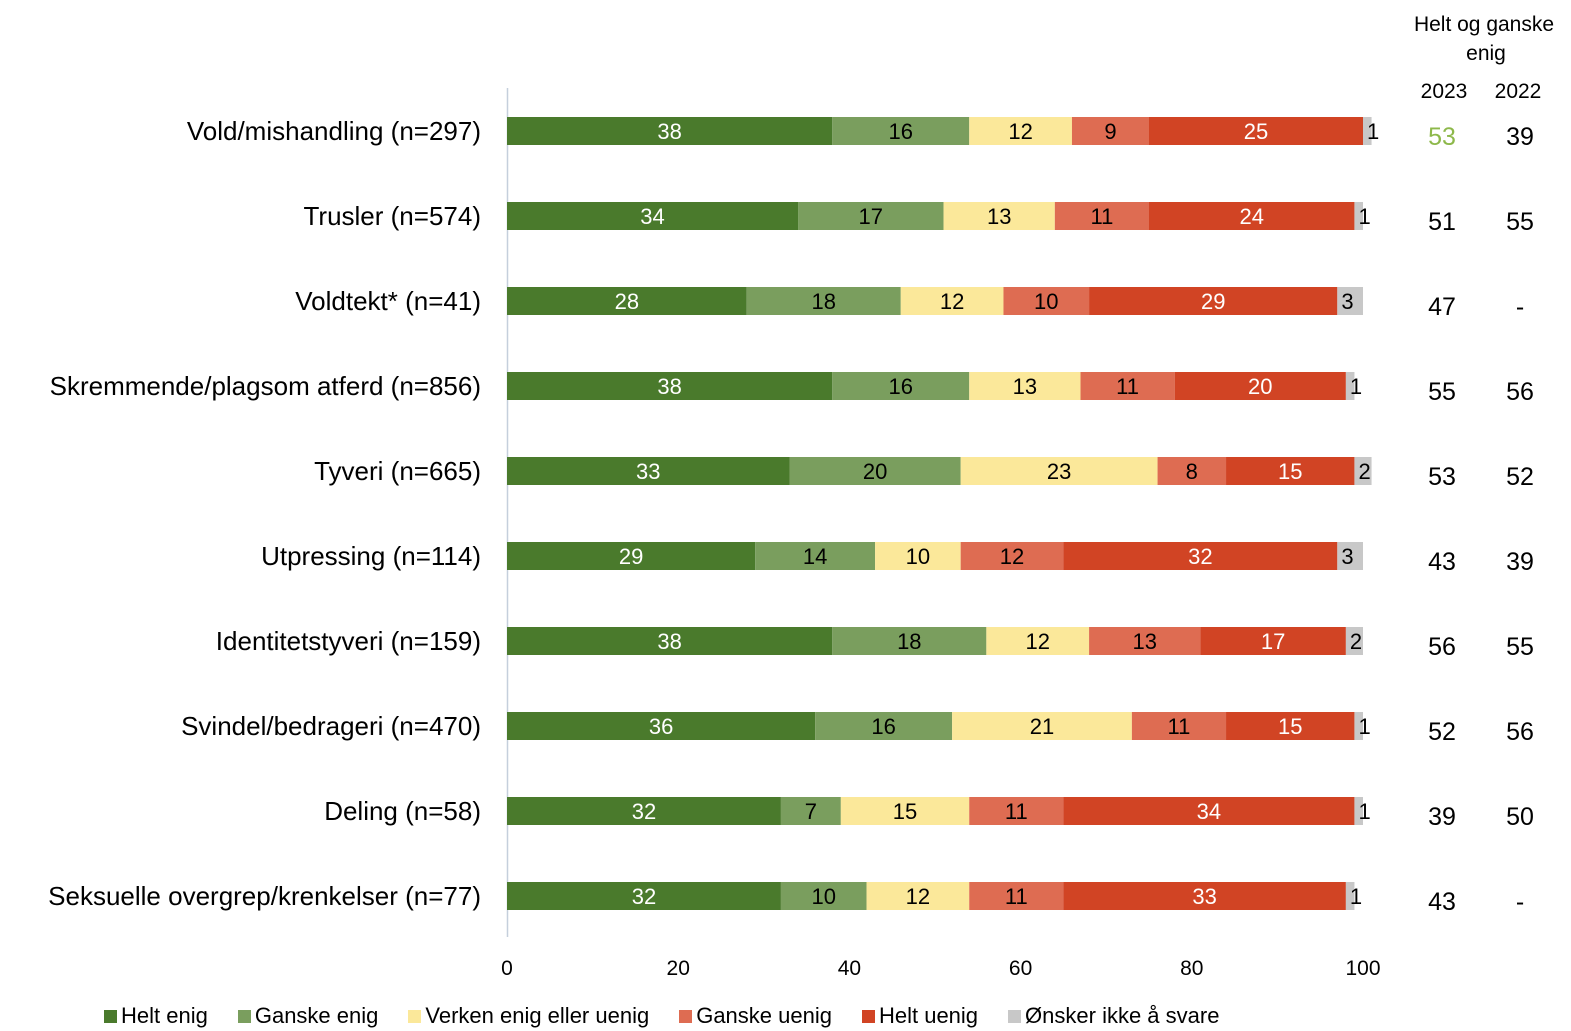 The height and width of the screenshot is (1031, 1571). Describe the element at coordinates (1442, 647) in the screenshot. I see `side-value-2023: 56` at that location.